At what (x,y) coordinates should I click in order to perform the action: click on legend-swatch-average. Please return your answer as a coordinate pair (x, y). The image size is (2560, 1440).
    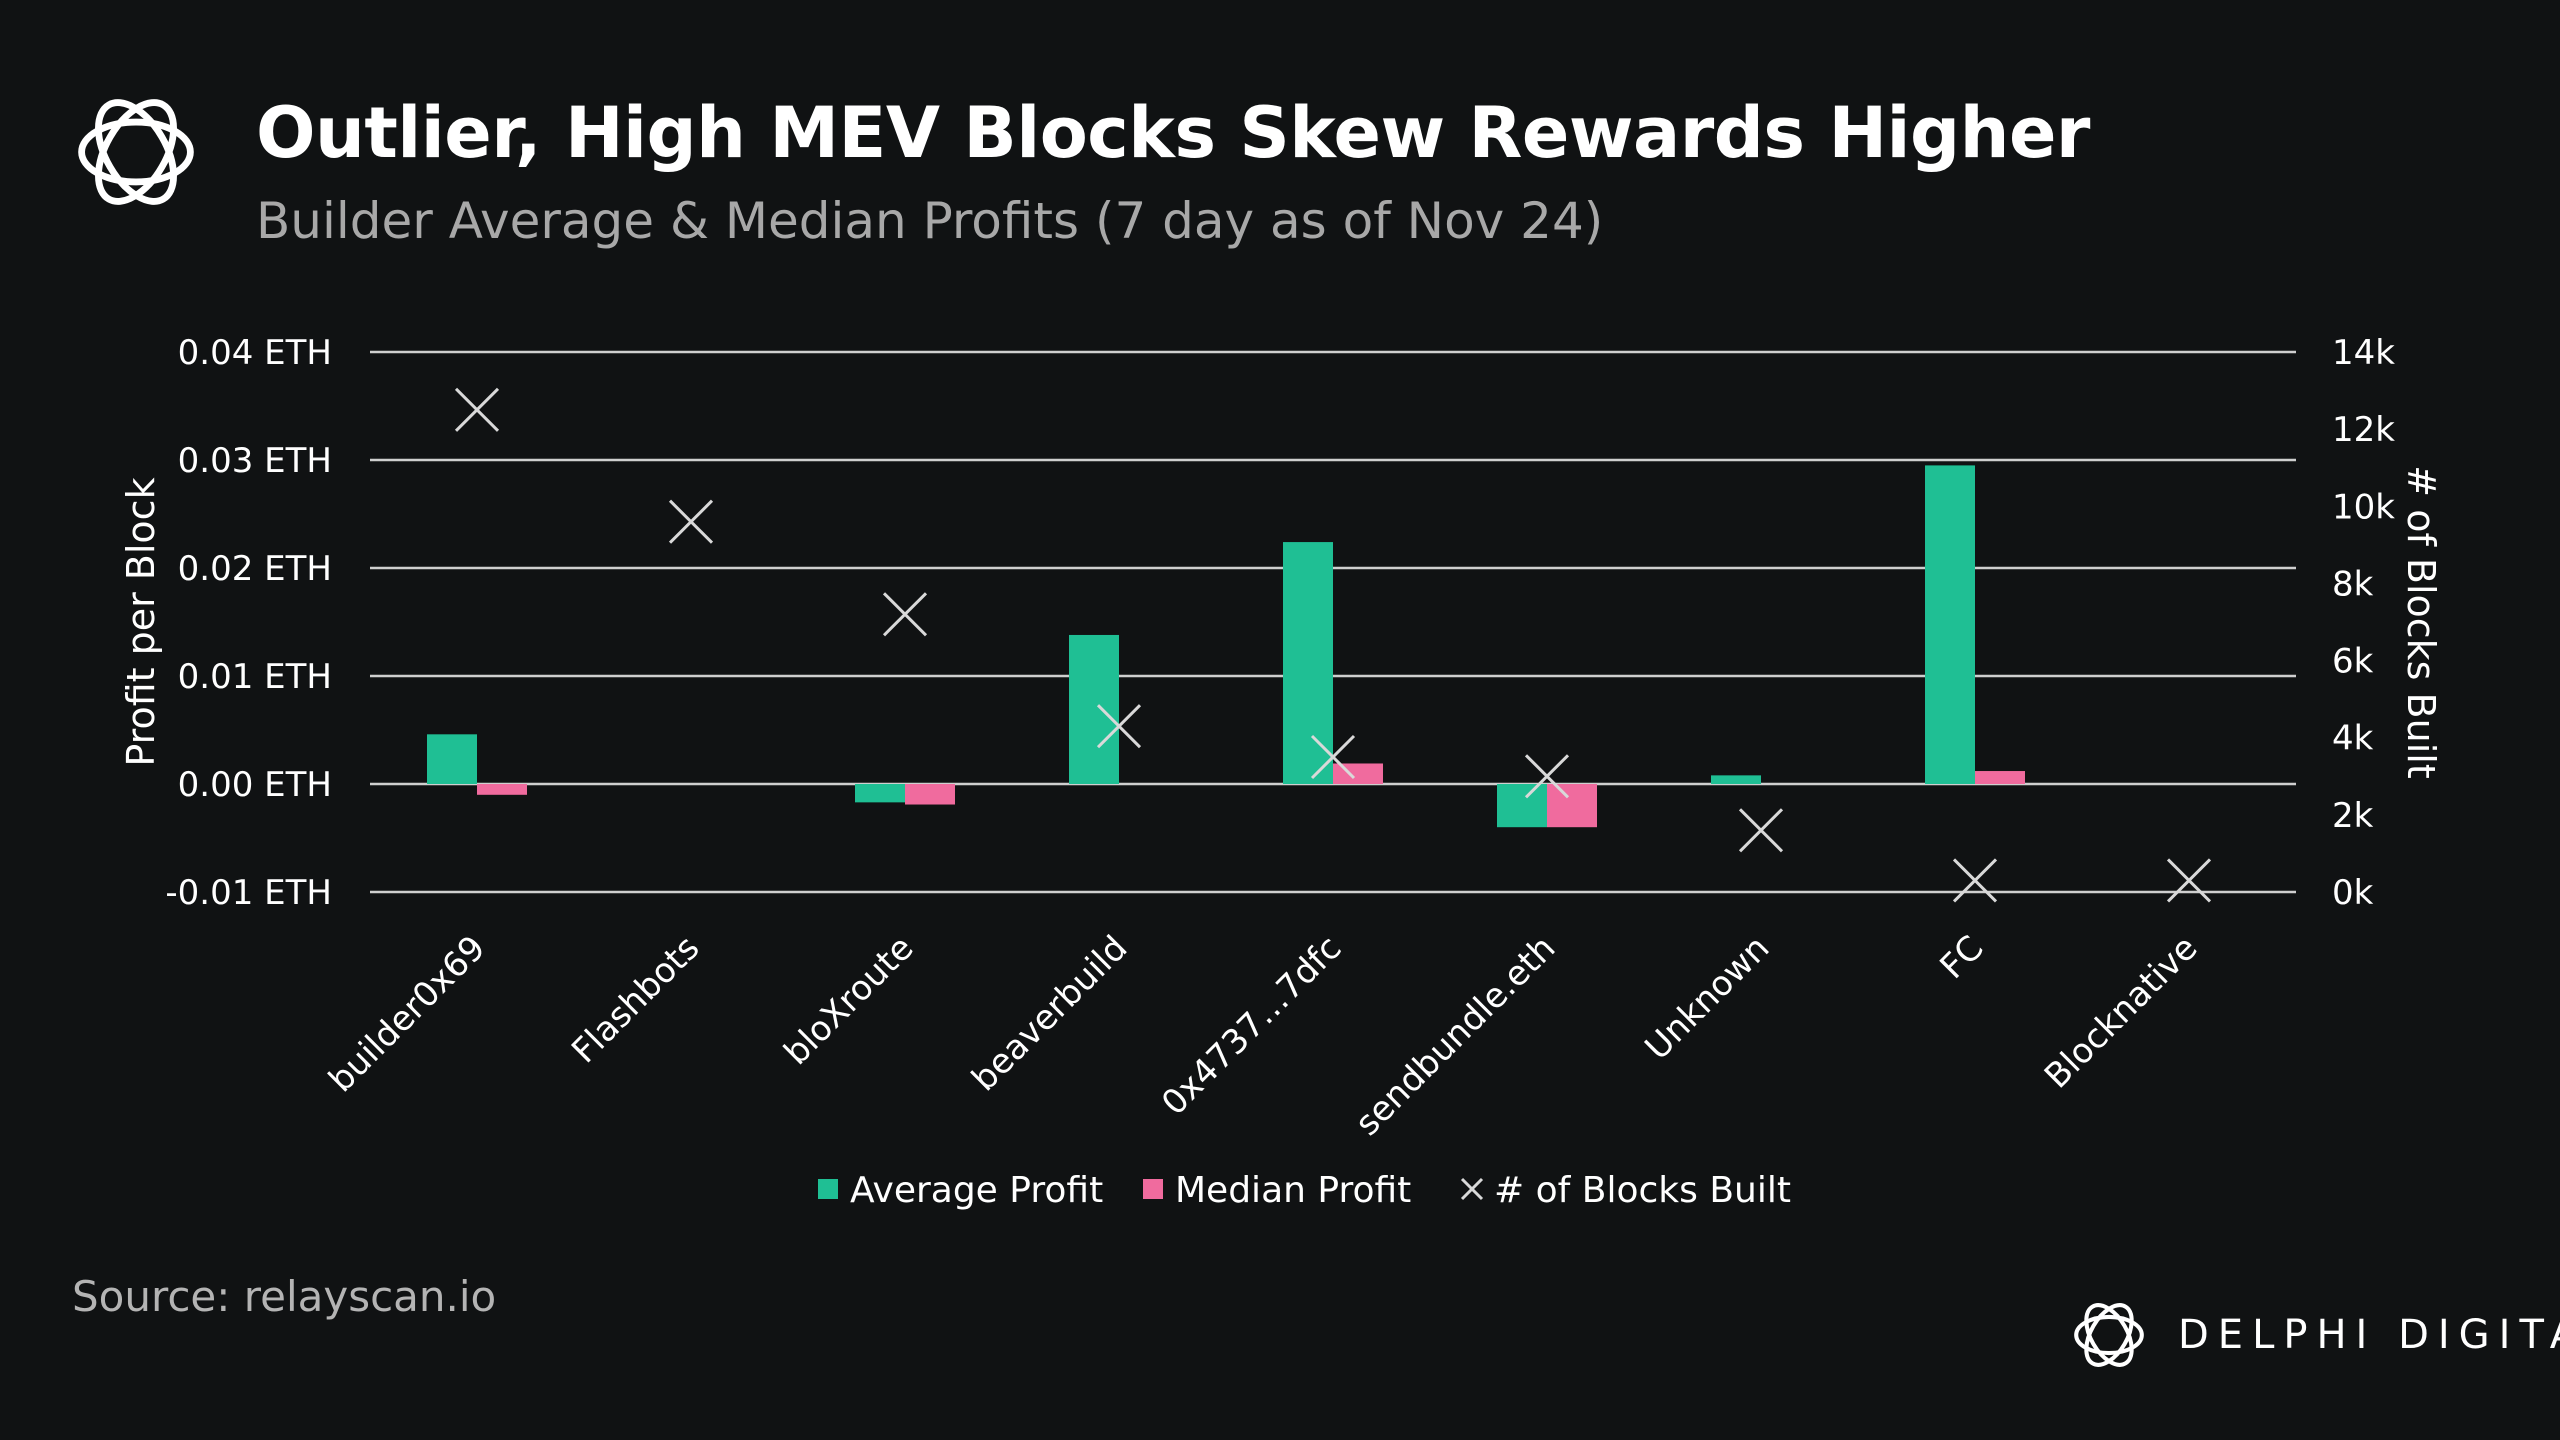
    Looking at the image, I should click on (828, 1189).